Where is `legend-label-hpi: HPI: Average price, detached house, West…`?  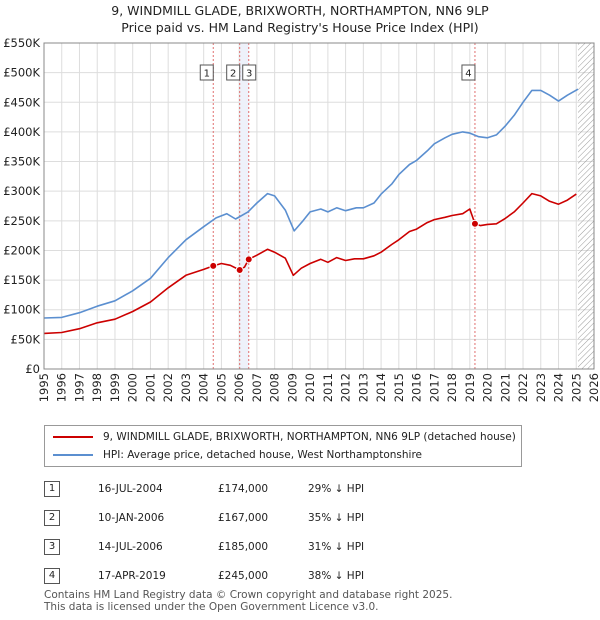
legend-label-hpi: HPI: Average price, detached house, West… is located at coordinates (262, 455).